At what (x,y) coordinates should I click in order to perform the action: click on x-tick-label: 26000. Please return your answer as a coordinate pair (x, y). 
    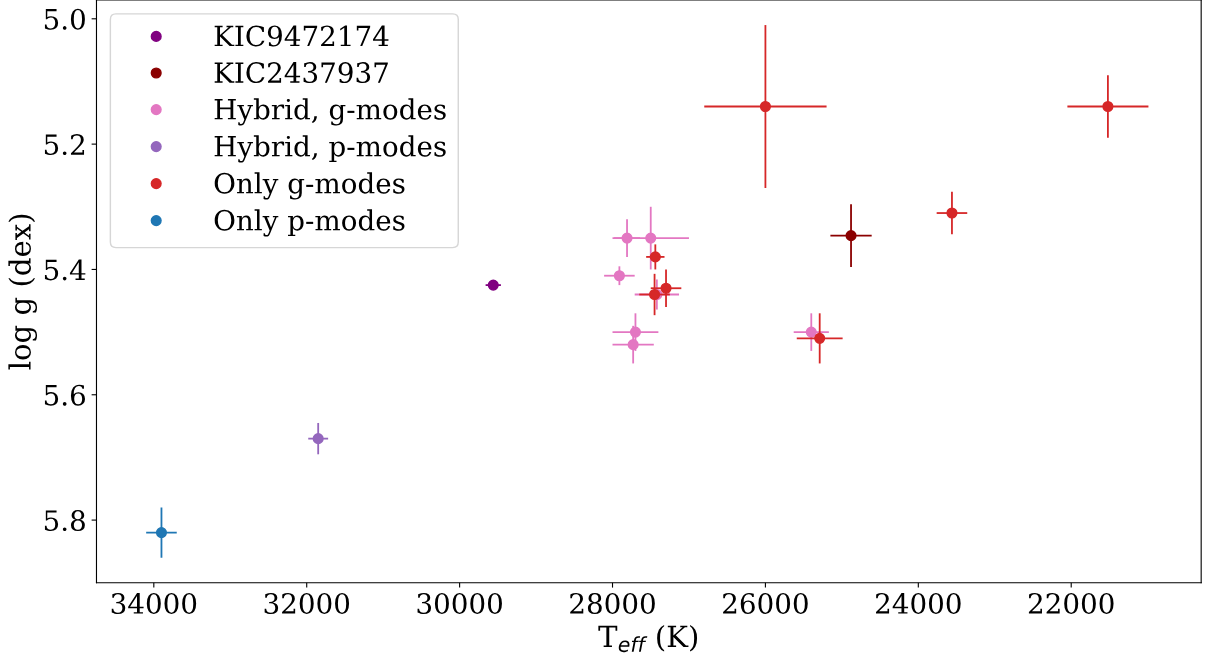
    Looking at the image, I should click on (765, 603).